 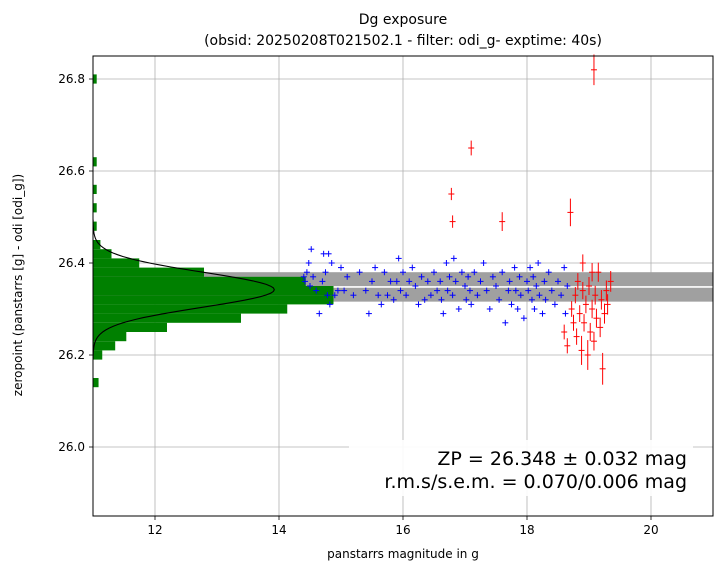 What do you see at coordinates (402, 530) in the screenshot?
I see `x-tick-label: 16` at bounding box center [402, 530].